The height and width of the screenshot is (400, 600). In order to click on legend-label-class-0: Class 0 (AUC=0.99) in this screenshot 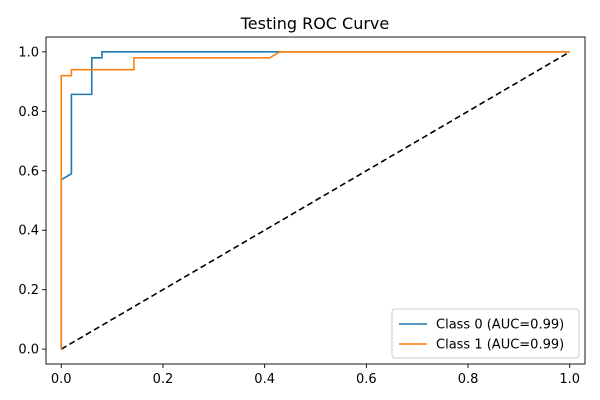, I will do `click(500, 325)`.